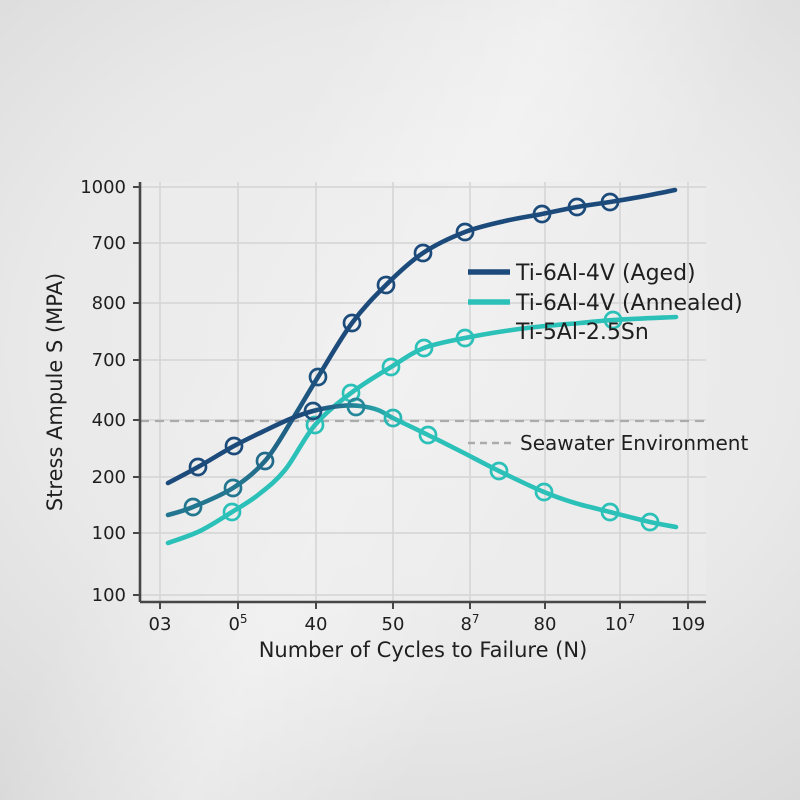 The width and height of the screenshot is (800, 800). I want to click on x-tick-label: 50, so click(393, 624).